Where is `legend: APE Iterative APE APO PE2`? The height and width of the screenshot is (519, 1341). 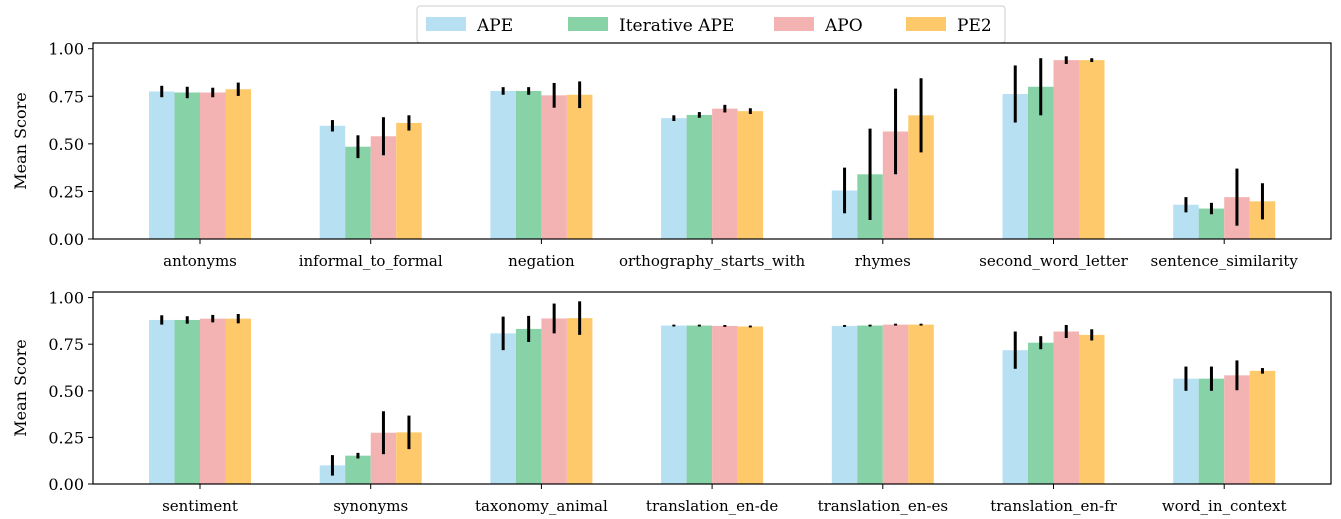
legend: APE Iterative APE APO PE2 is located at coordinates (711, 24).